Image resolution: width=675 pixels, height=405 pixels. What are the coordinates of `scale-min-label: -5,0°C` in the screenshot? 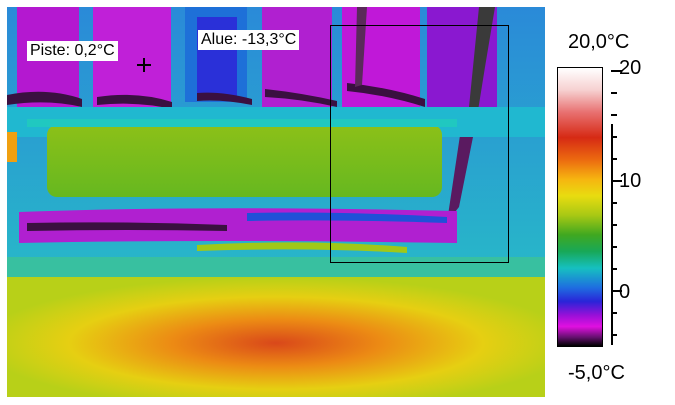 It's located at (596, 373).